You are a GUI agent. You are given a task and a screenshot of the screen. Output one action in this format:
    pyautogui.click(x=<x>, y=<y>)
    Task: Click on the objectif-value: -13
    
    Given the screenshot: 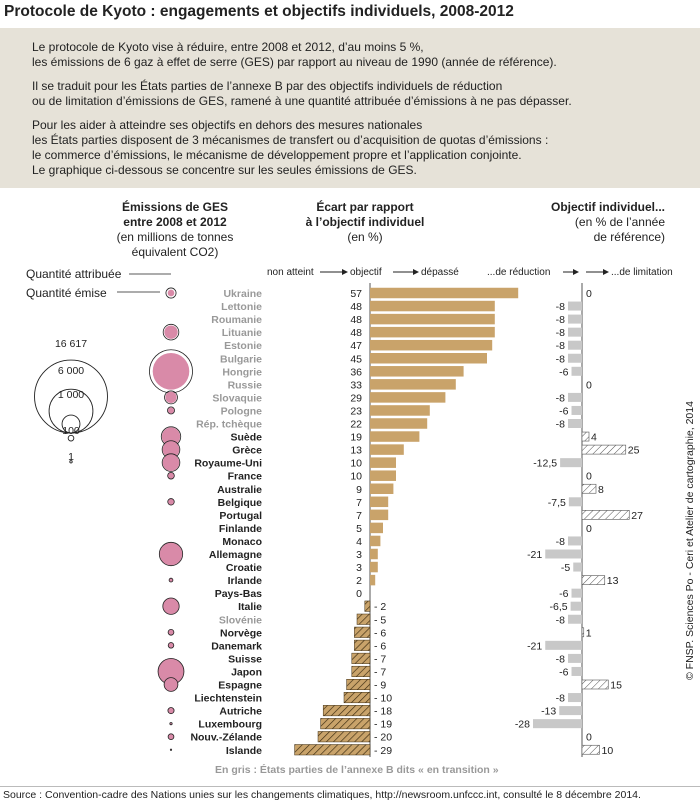 What is the action you would take?
    pyautogui.click(x=548, y=712)
    